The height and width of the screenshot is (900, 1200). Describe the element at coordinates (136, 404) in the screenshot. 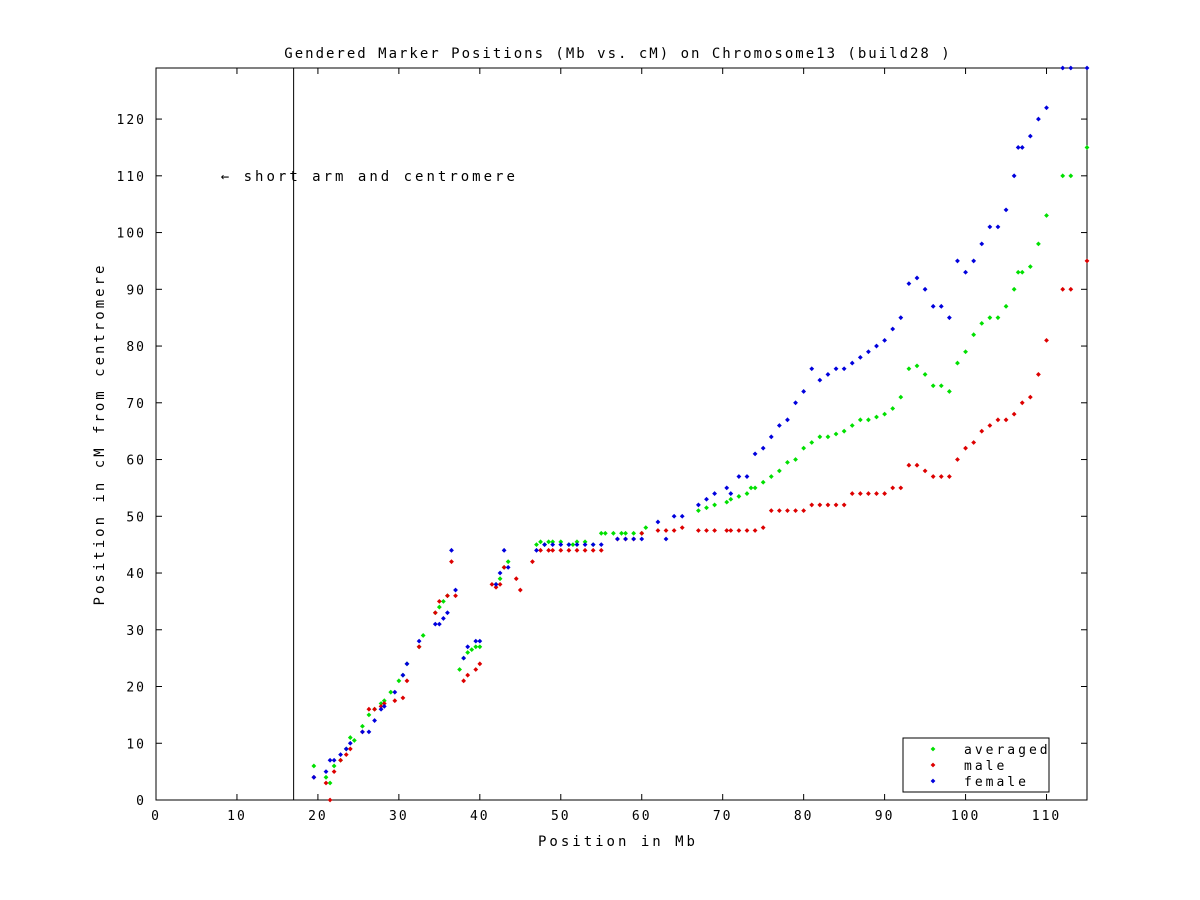

I see `y-tick-label: 70` at that location.